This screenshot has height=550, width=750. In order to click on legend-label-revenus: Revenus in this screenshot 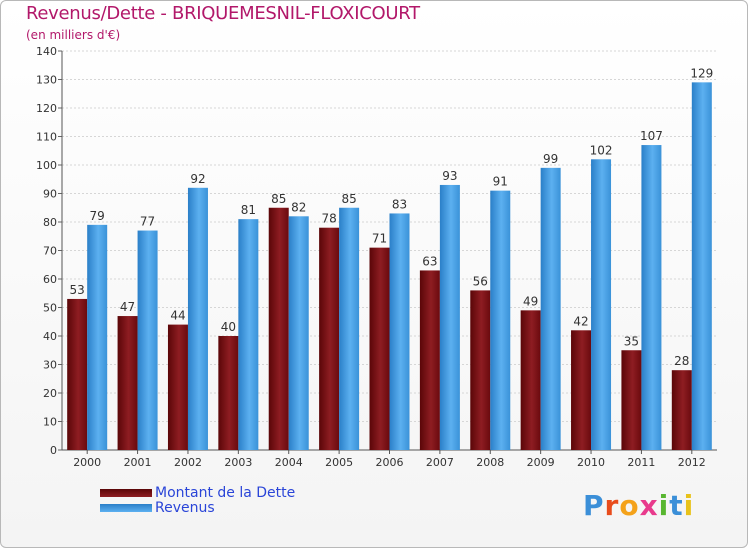, I will do `click(185, 508)`.